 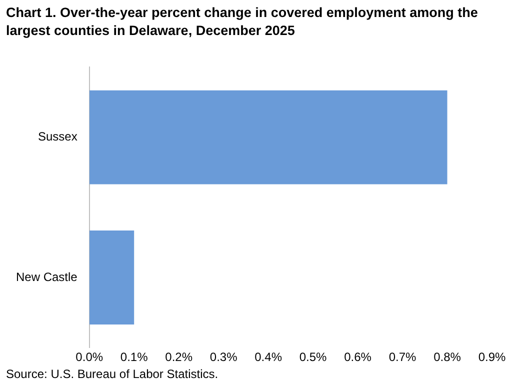 I want to click on x-tick-label: 0.6%, so click(x=358, y=357).